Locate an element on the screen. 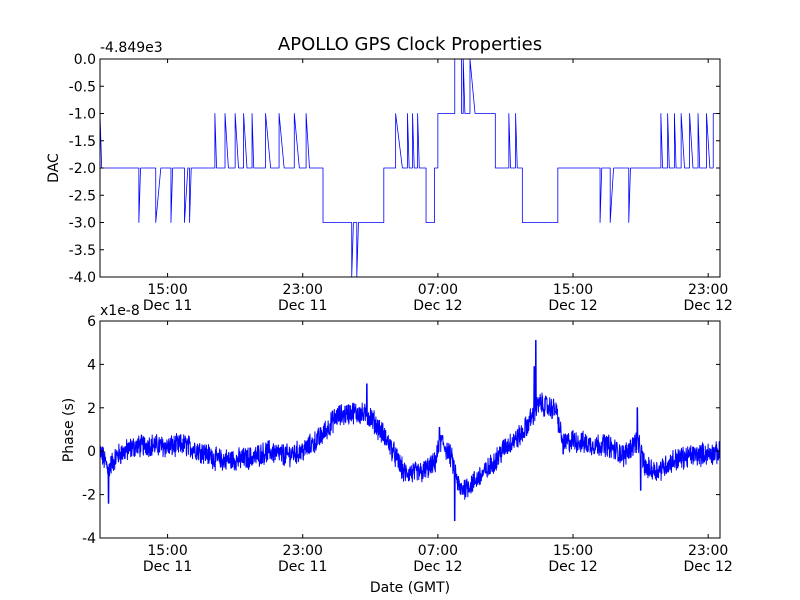 The image size is (800, 600). y-tick-label: 2 is located at coordinates (91, 409).